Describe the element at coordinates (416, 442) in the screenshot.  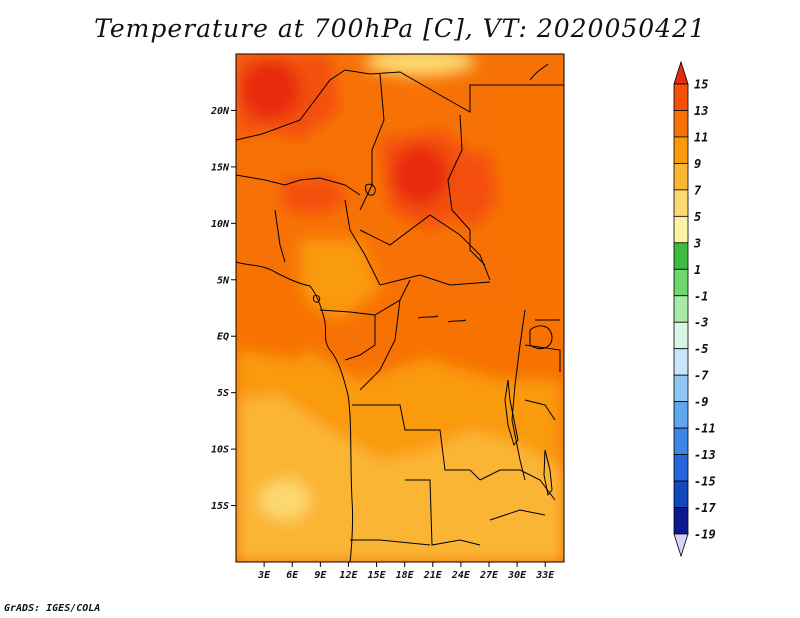
I see `border-drc-angola` at that location.